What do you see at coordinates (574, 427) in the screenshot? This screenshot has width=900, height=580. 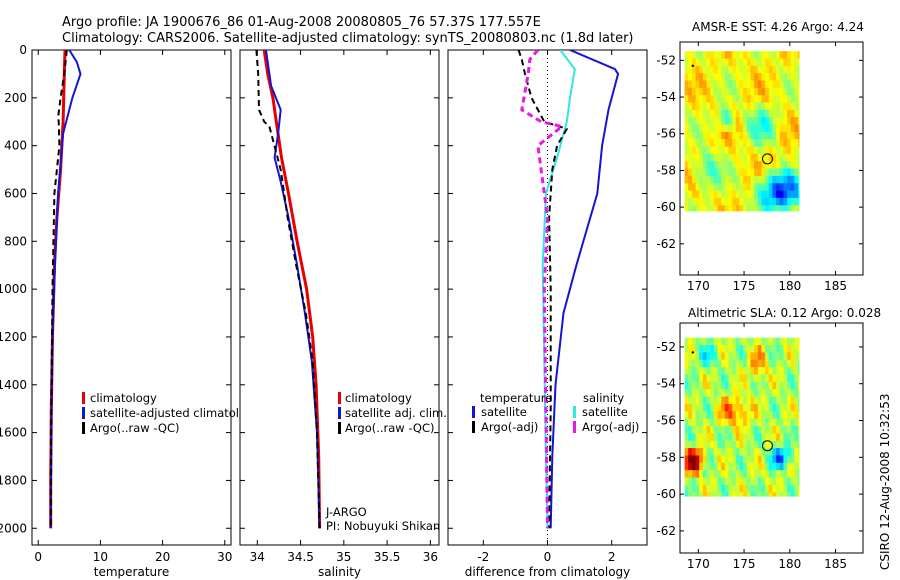 I see `legend-swatch-sal-argo` at bounding box center [574, 427].